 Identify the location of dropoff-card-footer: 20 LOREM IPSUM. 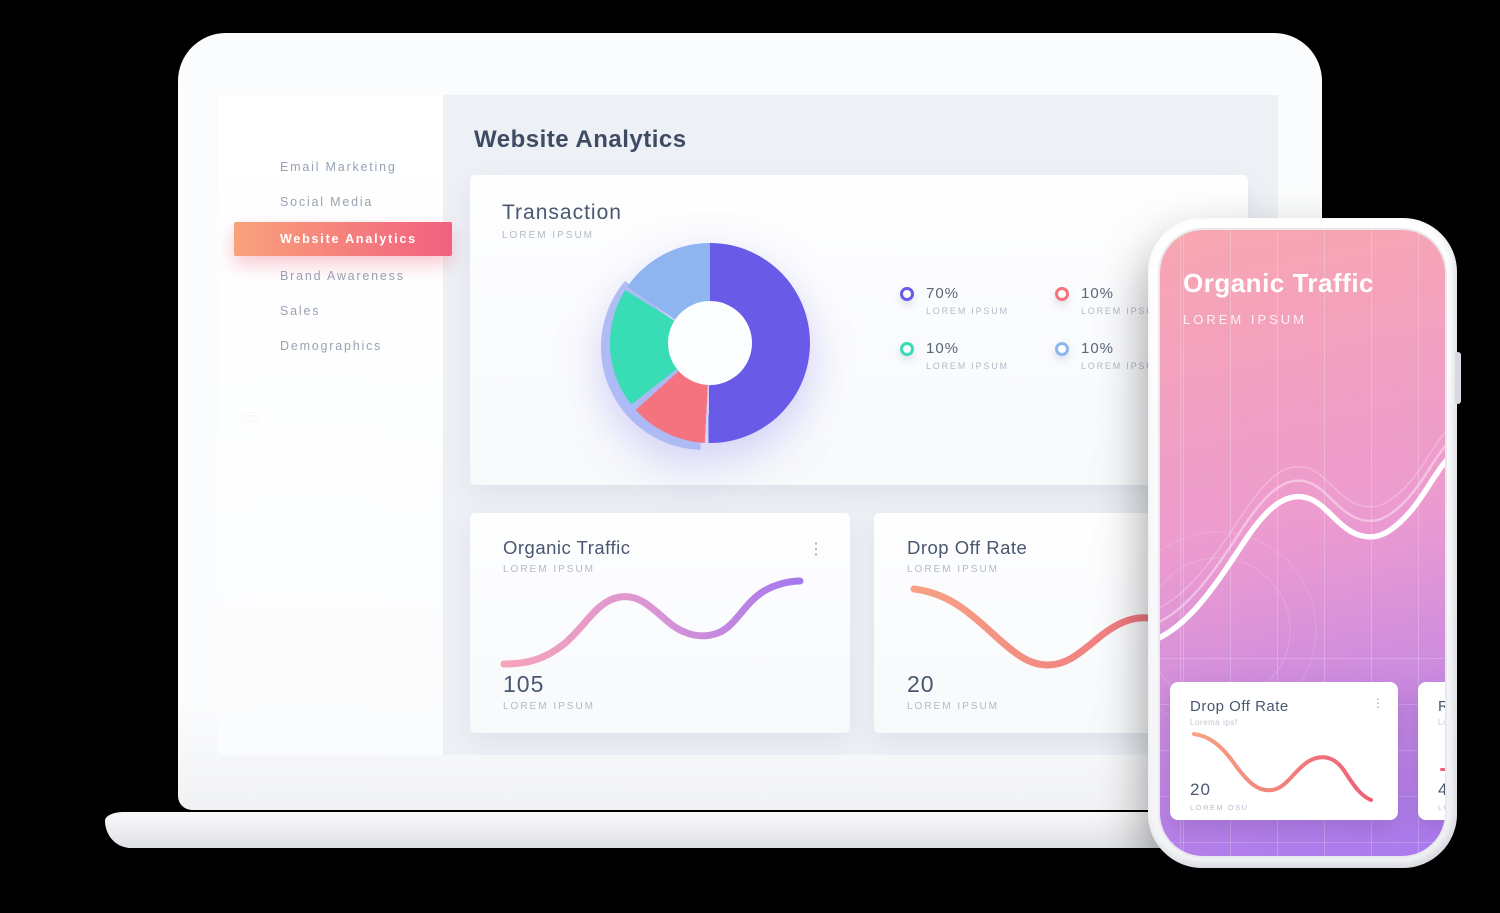
(953, 691).